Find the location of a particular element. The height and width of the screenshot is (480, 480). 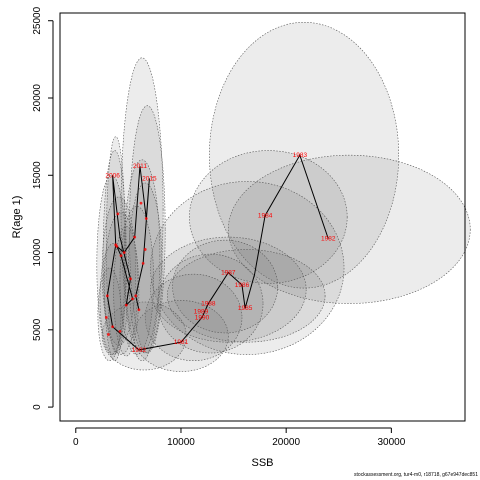

year-label: 1985 is located at coordinates (245, 308).